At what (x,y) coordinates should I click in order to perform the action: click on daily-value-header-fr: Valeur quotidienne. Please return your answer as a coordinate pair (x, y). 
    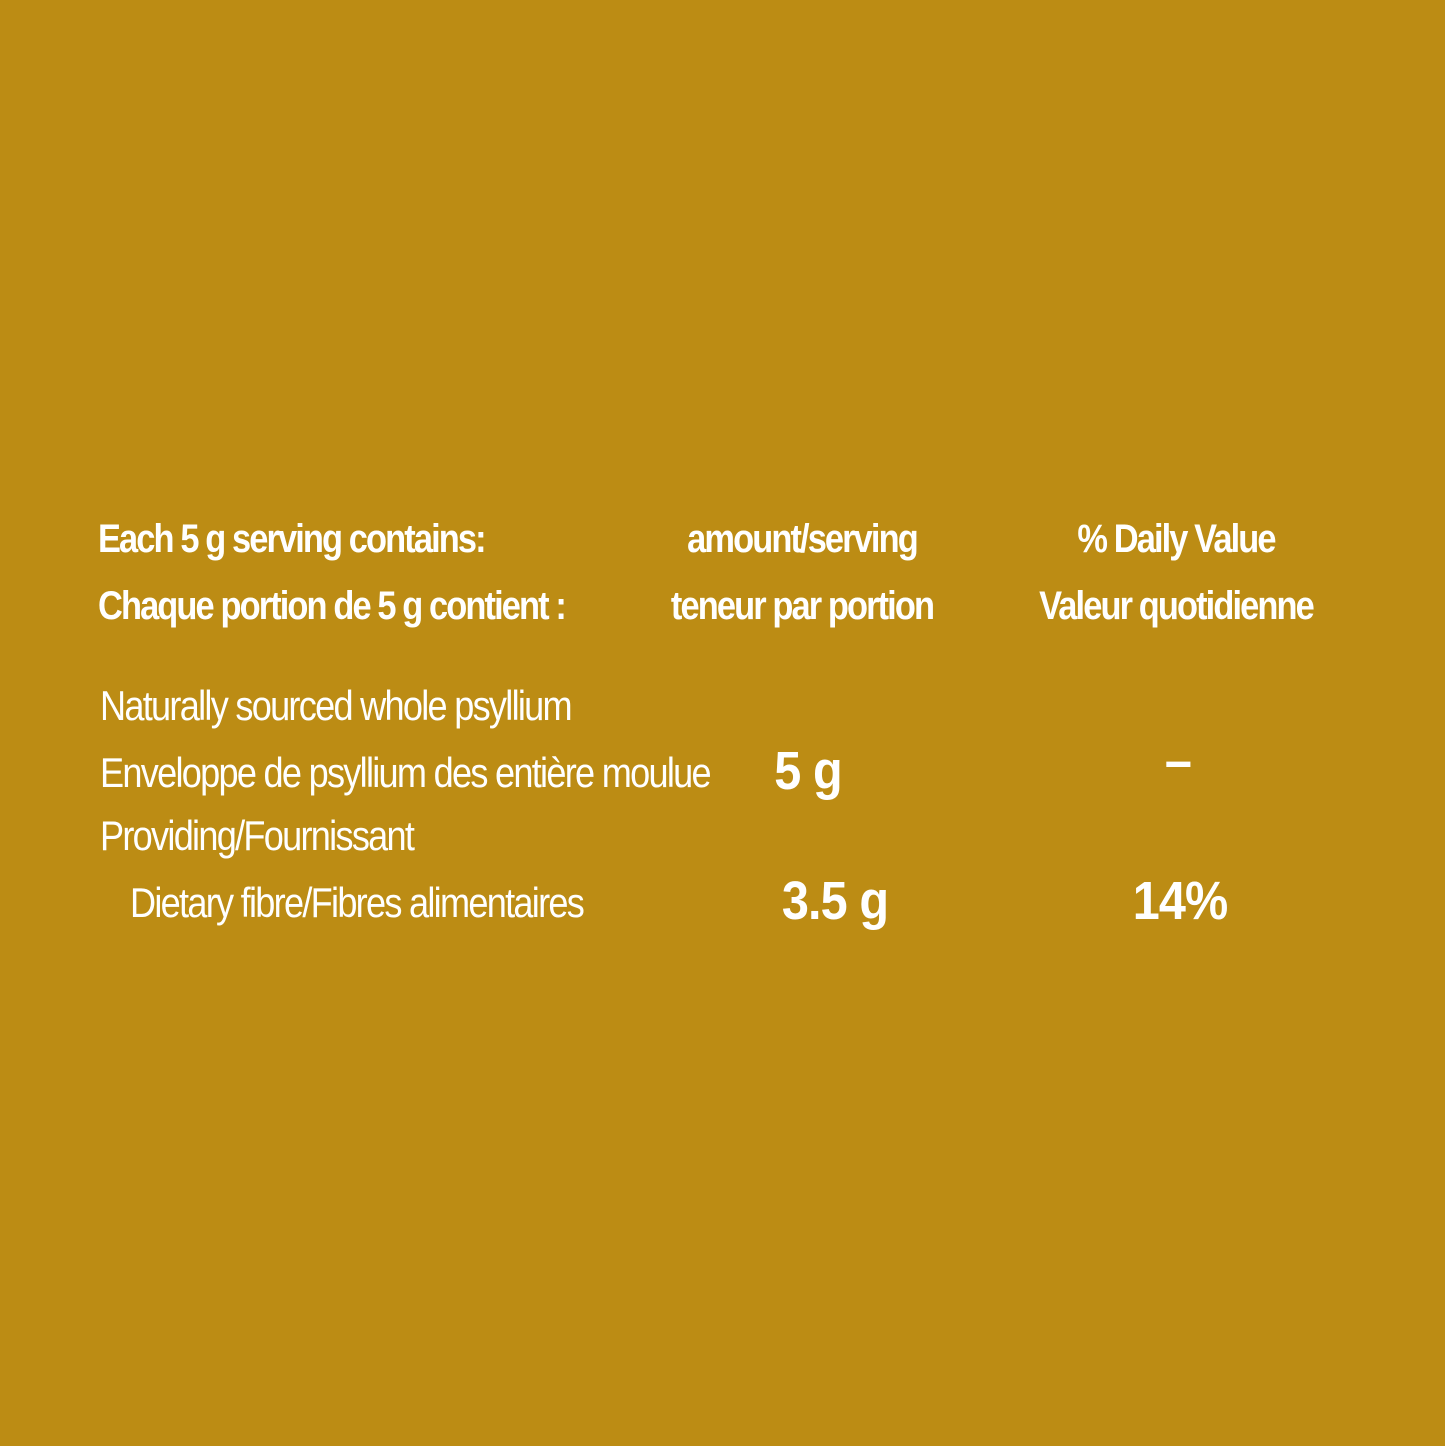
    Looking at the image, I should click on (1177, 606).